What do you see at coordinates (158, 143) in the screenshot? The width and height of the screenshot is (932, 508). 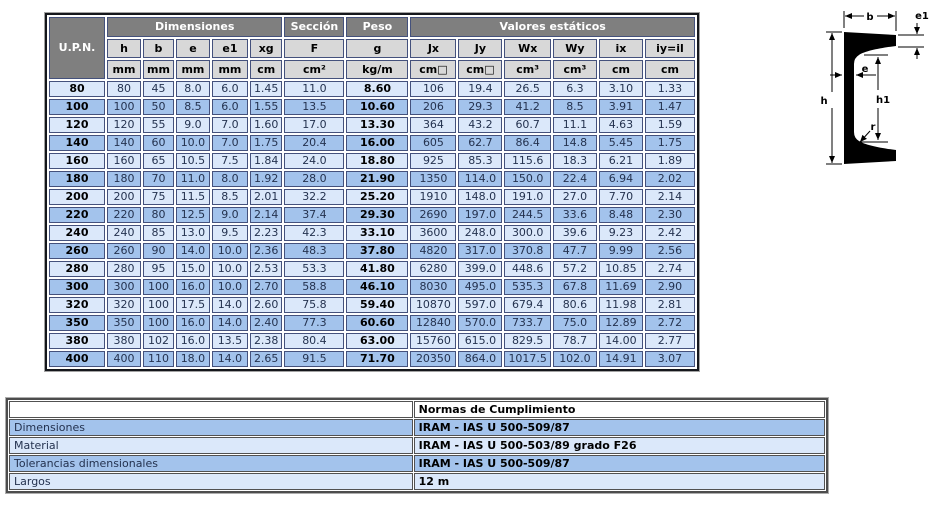 I see `value-cell-b: 60` at bounding box center [158, 143].